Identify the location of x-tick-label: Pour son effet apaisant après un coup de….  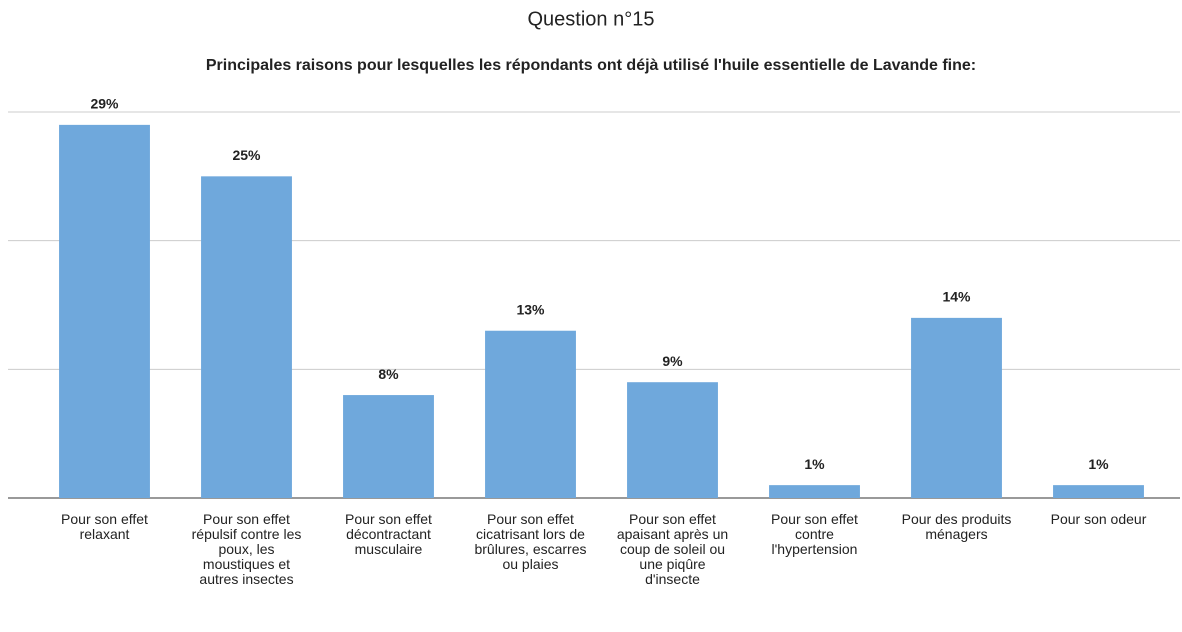
(672, 549).